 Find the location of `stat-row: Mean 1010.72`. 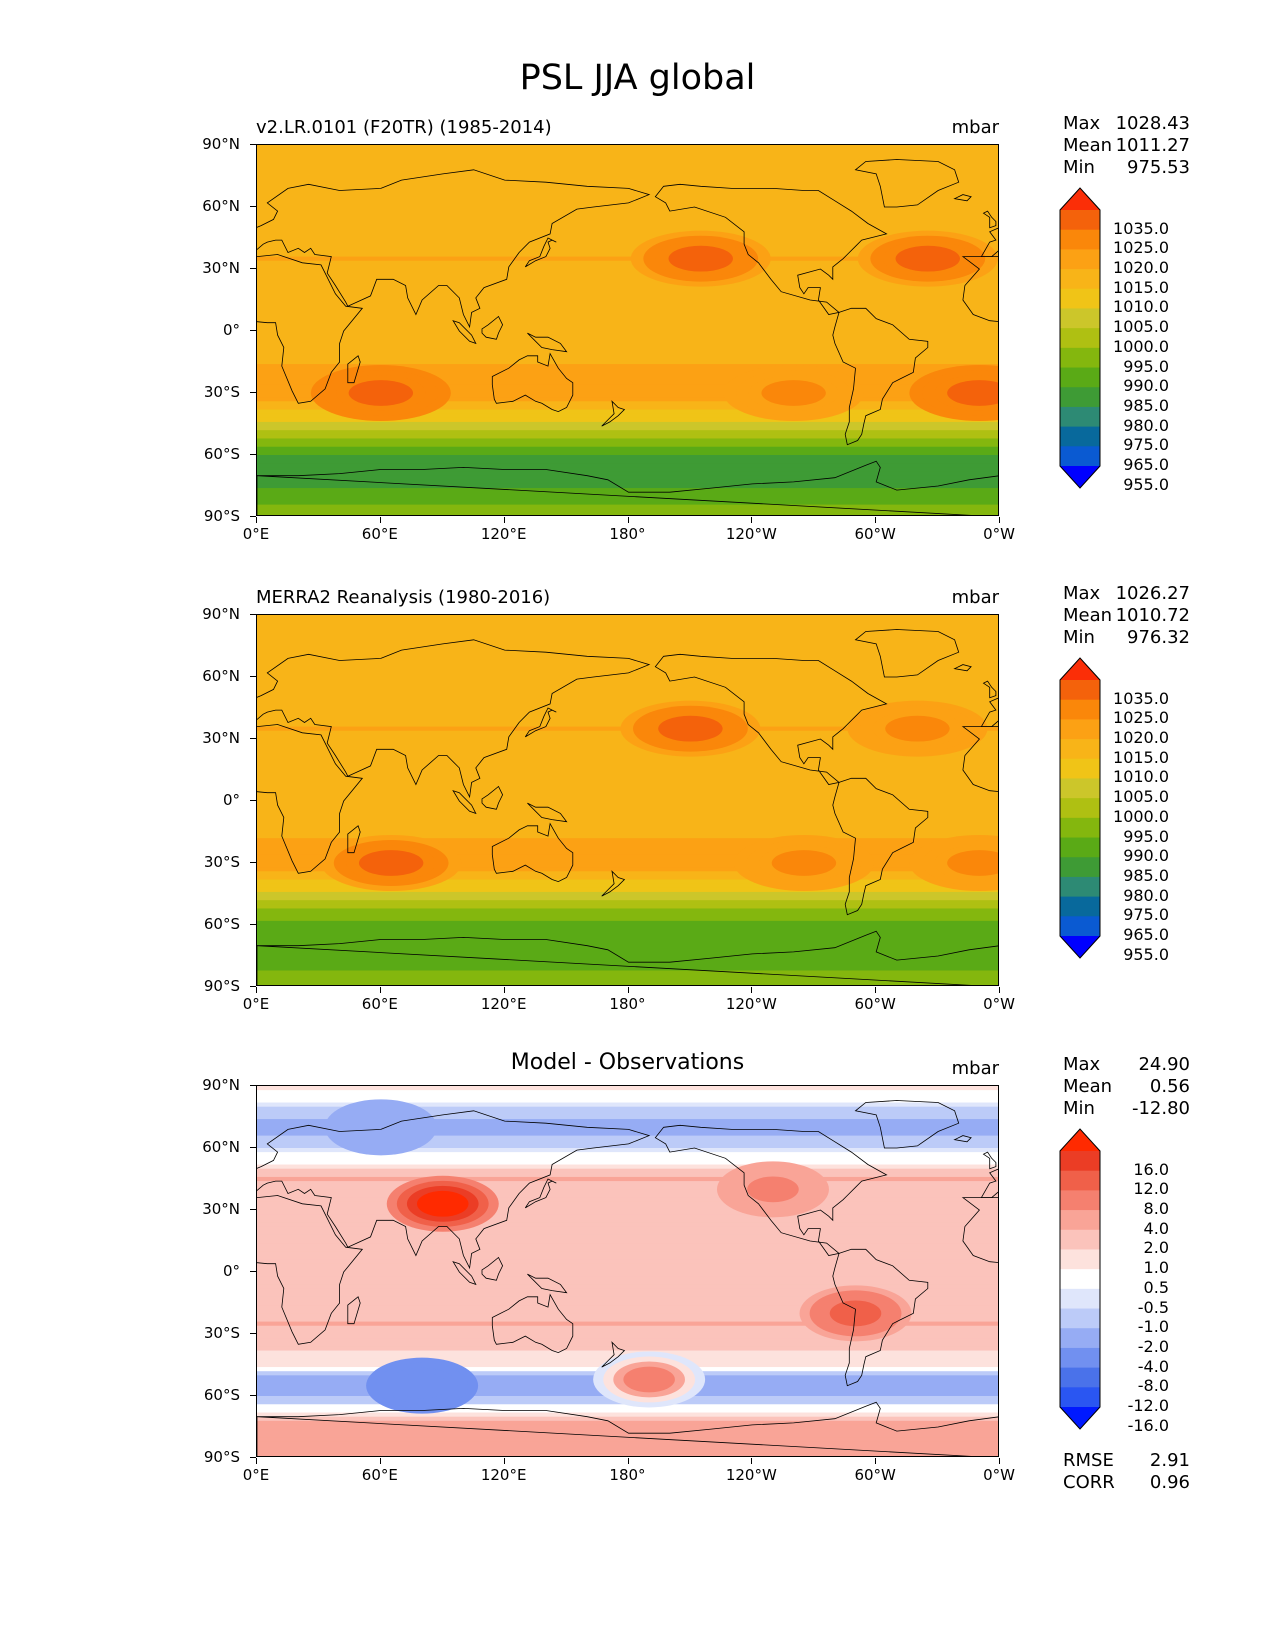

stat-row: Mean 1010.72 is located at coordinates (1126, 616).